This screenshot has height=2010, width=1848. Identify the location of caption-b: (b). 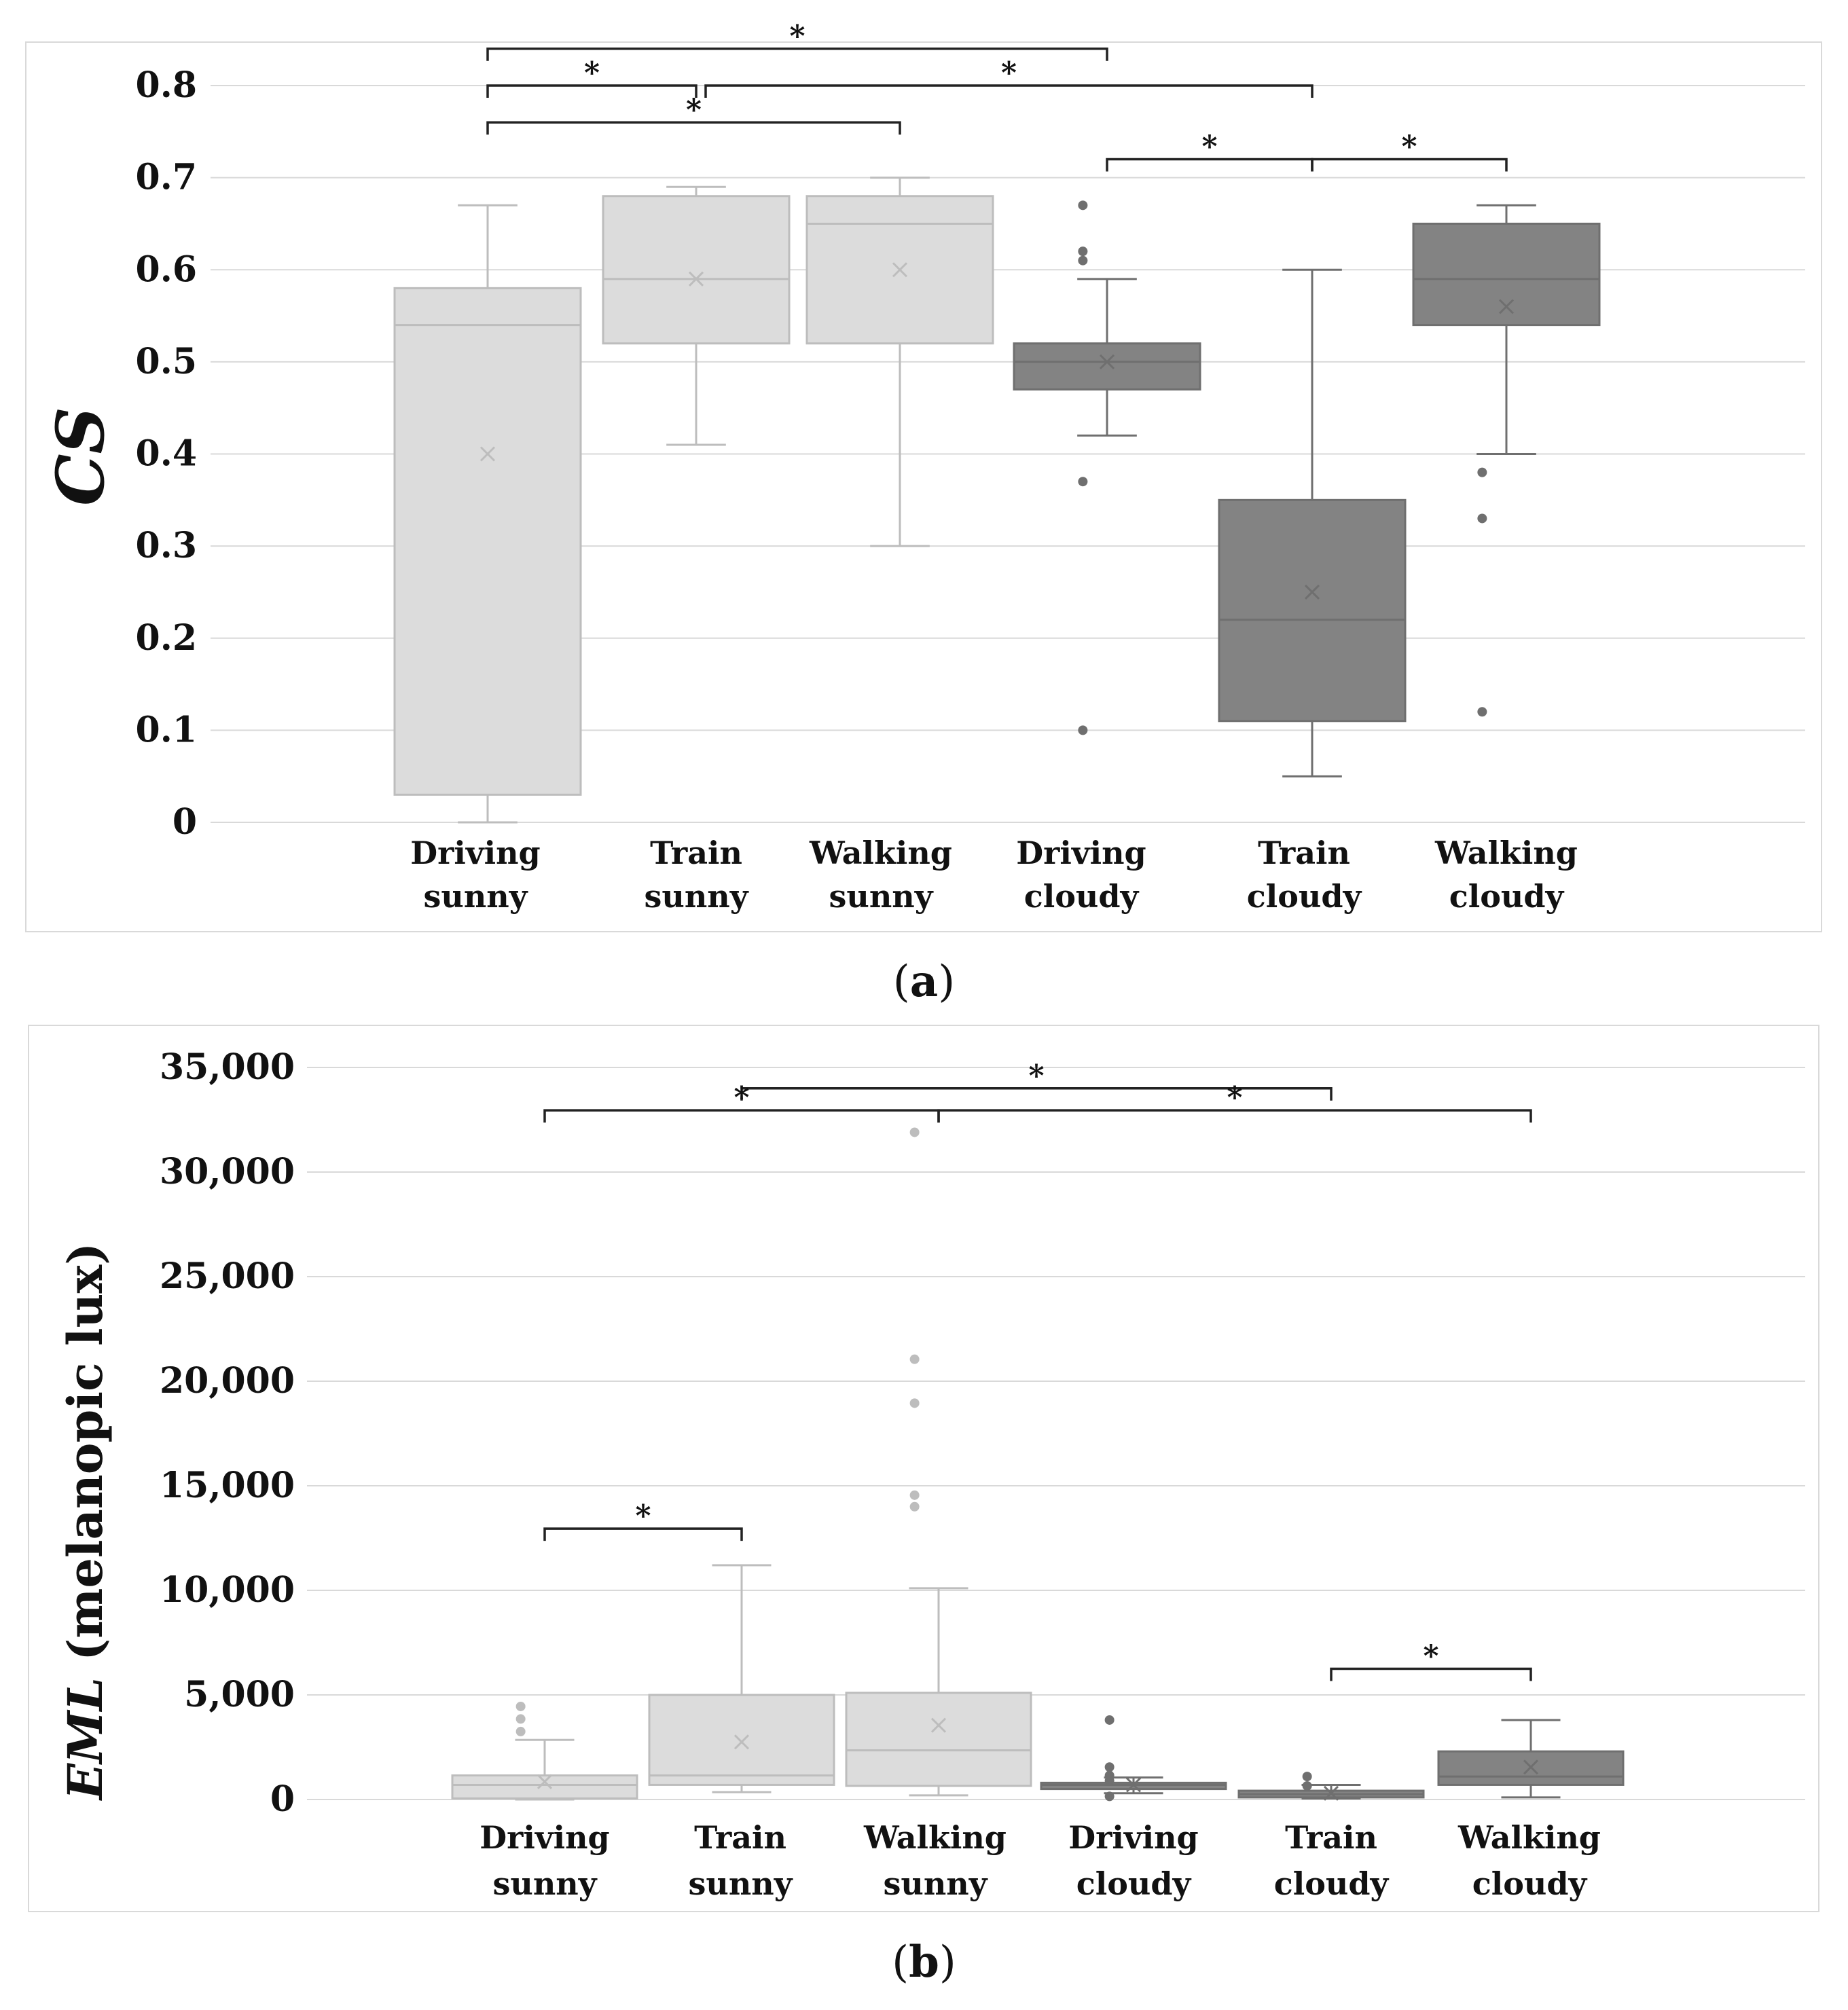
(924, 1962).